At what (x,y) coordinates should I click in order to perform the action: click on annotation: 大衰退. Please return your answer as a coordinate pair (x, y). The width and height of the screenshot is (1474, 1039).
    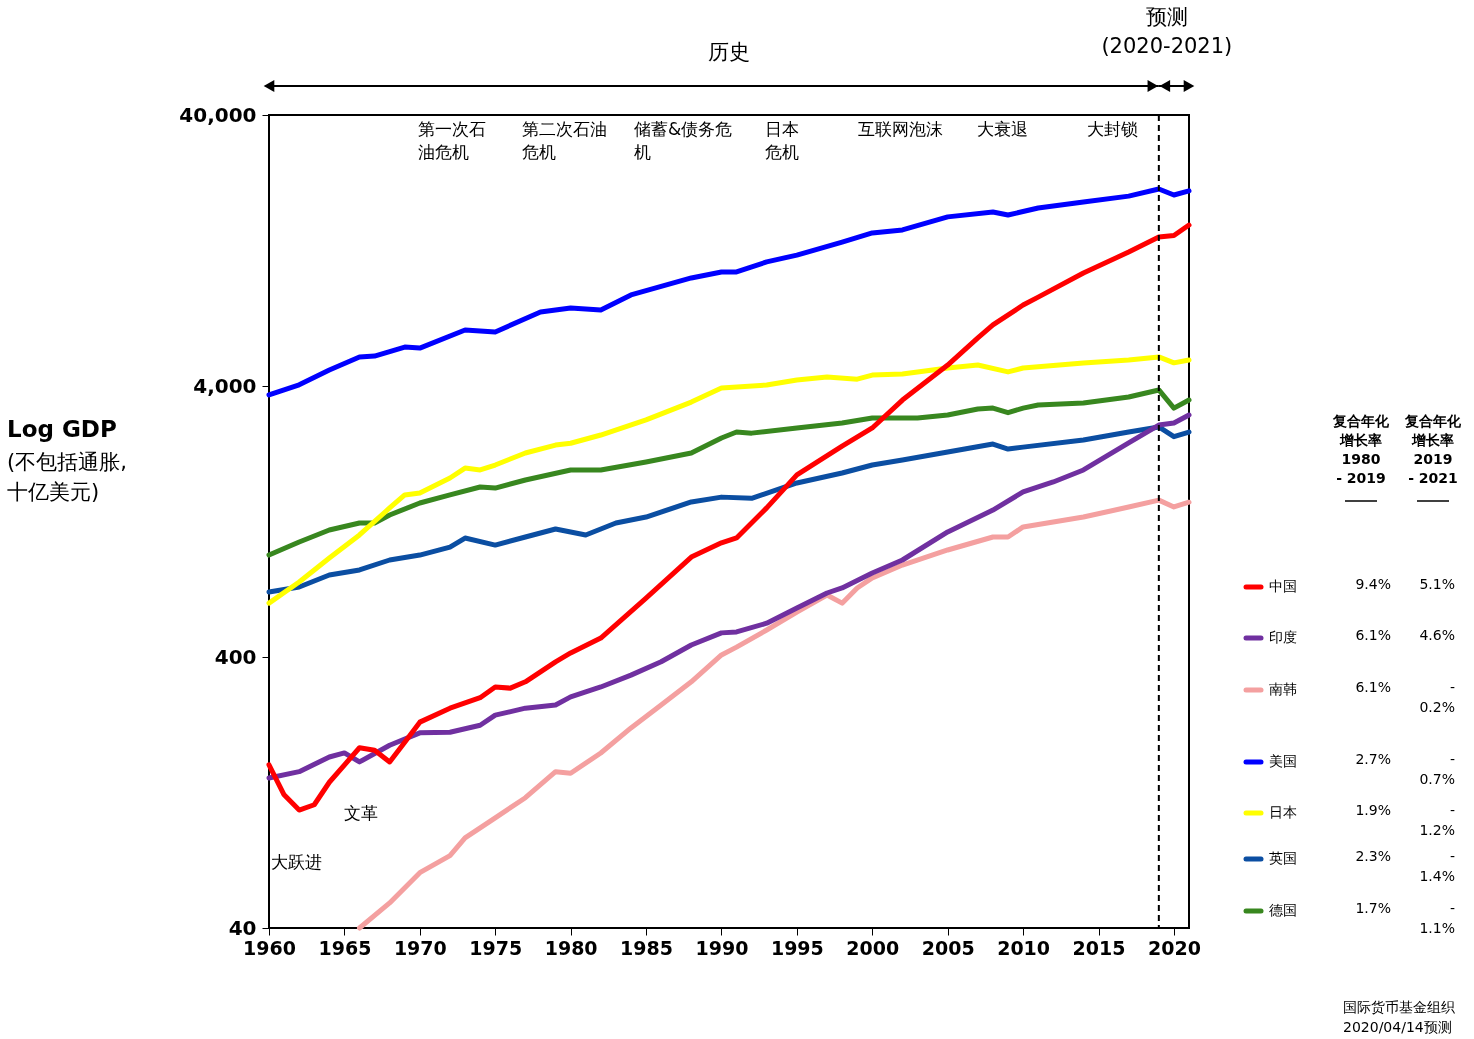
    Looking at the image, I should click on (1002, 129).